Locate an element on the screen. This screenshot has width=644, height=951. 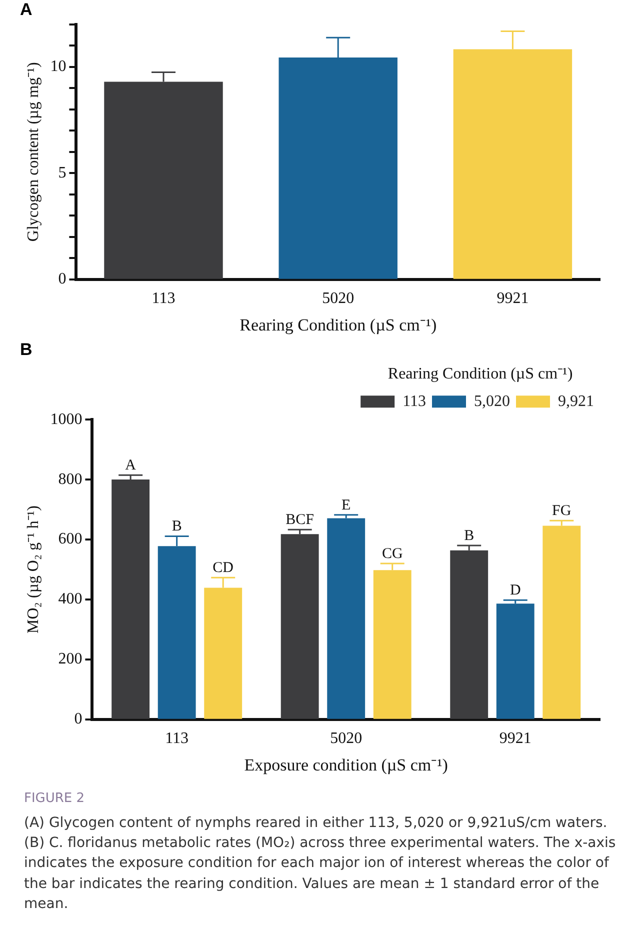
data-label: FG is located at coordinates (562, 511).